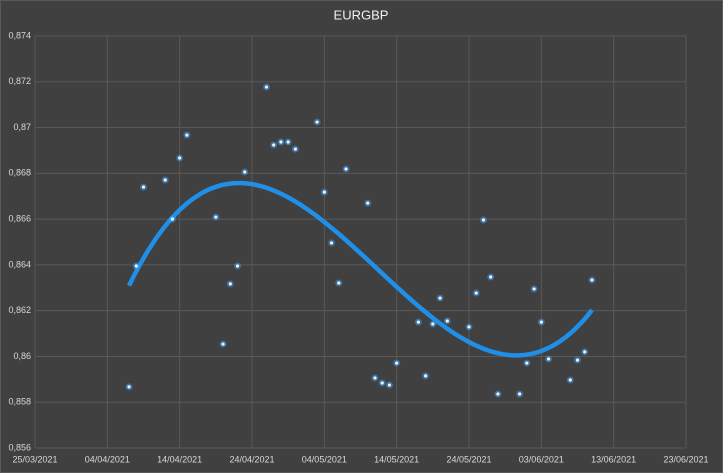  Describe the element at coordinates (19, 310) in the screenshot. I see `y-tick-label: 0,862` at that location.